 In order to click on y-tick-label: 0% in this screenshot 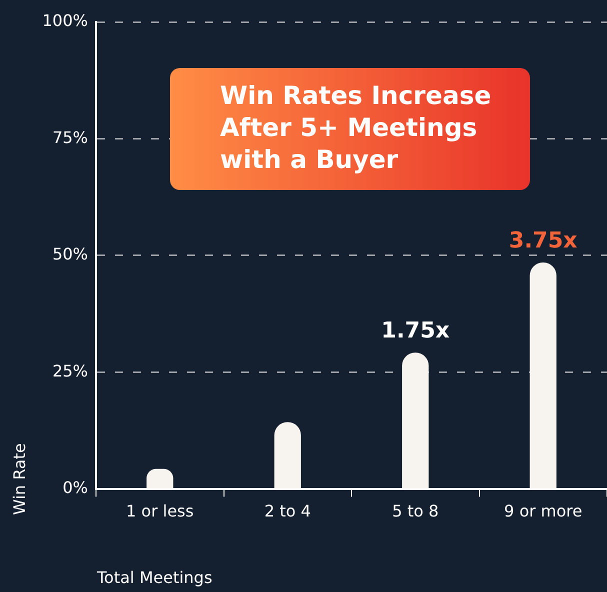, I will do `click(75, 487)`.